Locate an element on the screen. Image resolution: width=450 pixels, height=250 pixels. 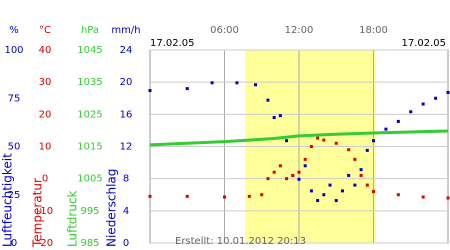
axis-unit: % is located at coordinates (14, 30).